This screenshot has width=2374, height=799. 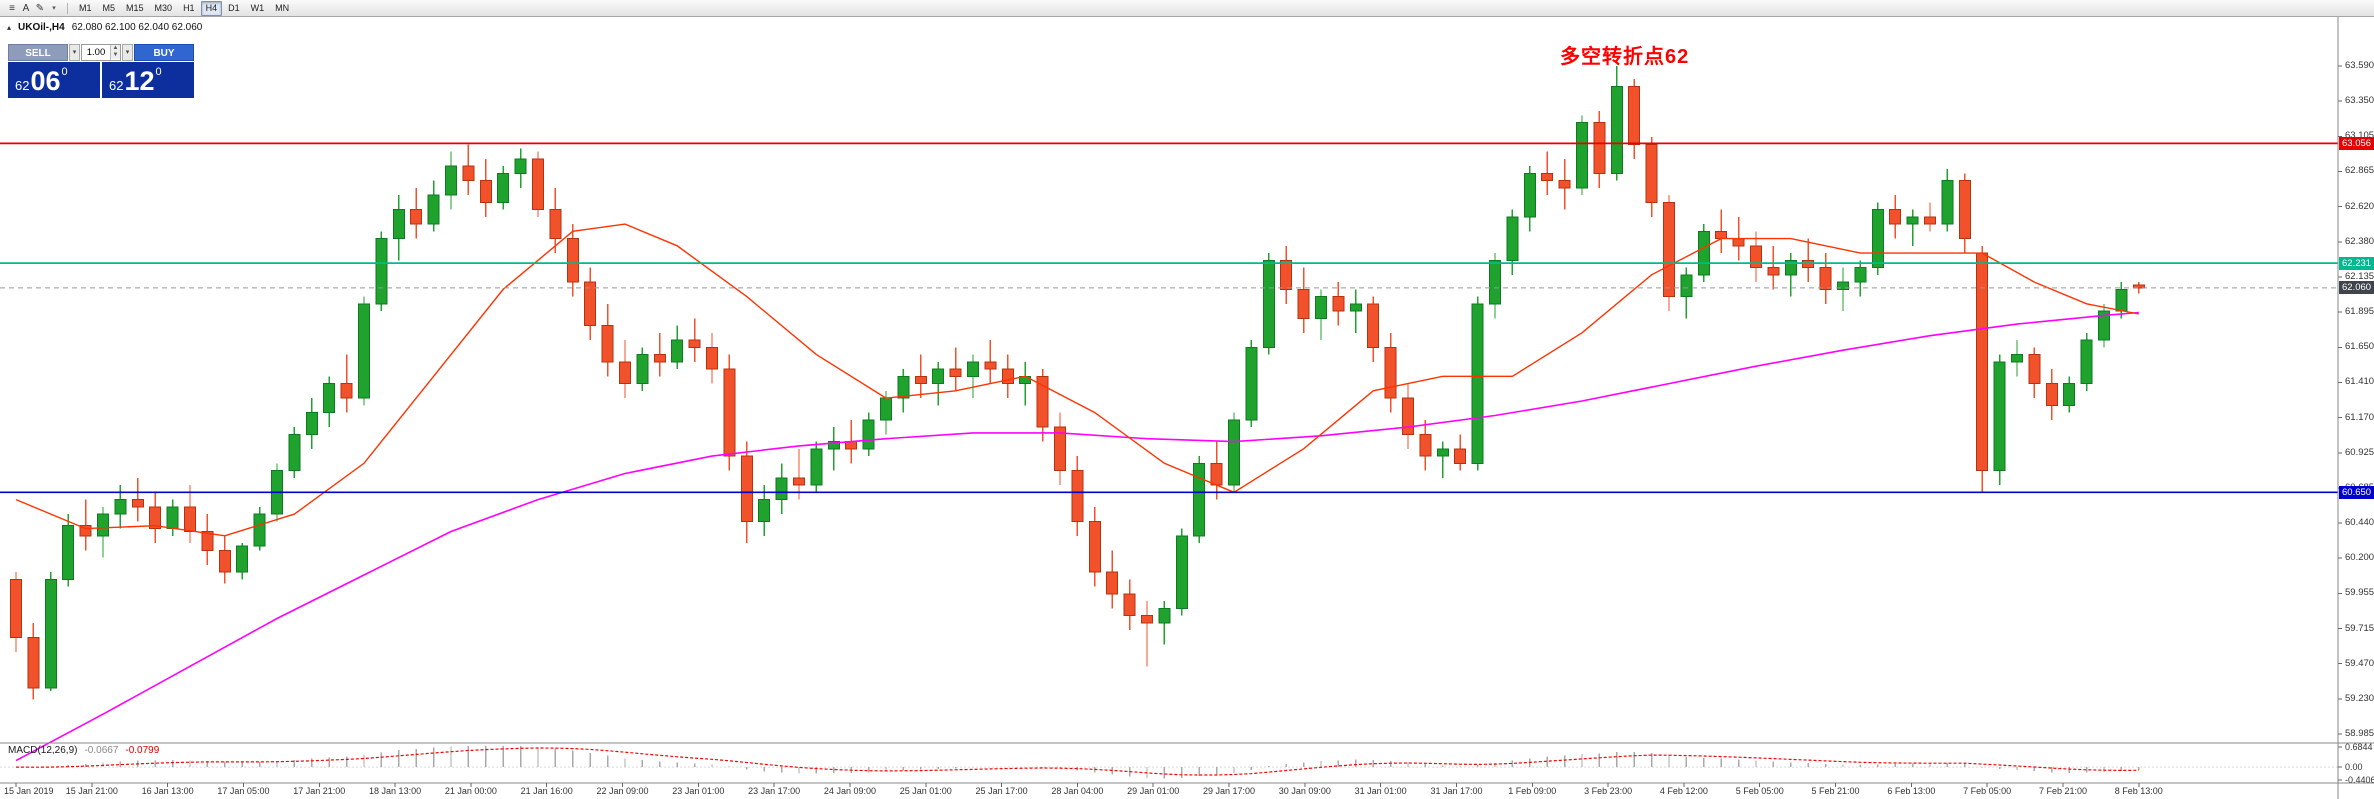 What do you see at coordinates (67, 8) in the screenshot?
I see `toolbar-separator` at bounding box center [67, 8].